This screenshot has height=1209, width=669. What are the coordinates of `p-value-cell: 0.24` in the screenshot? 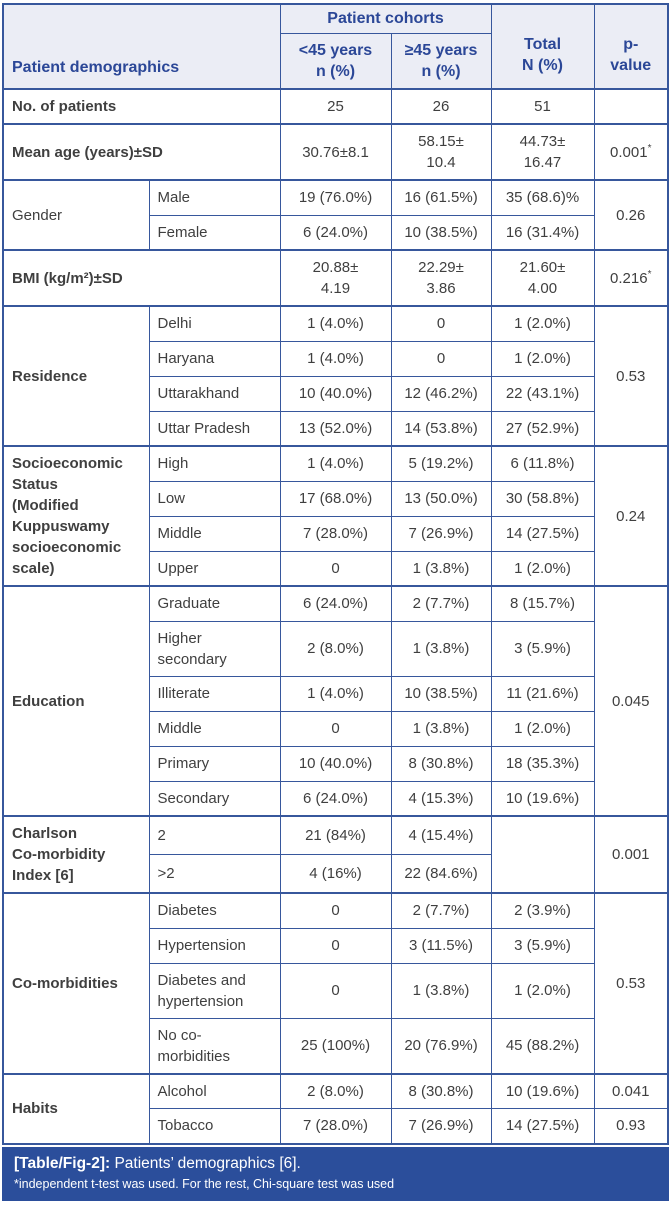 It's located at (631, 516).